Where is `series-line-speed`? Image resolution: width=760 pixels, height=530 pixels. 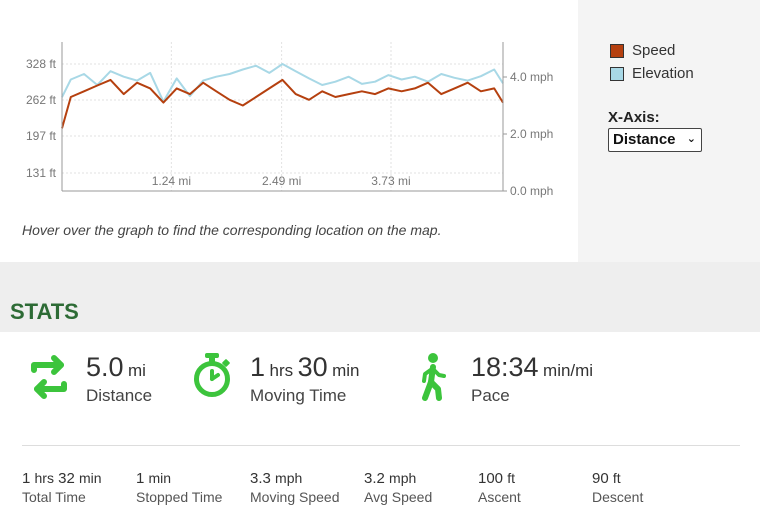 series-line-speed is located at coordinates (282, 103).